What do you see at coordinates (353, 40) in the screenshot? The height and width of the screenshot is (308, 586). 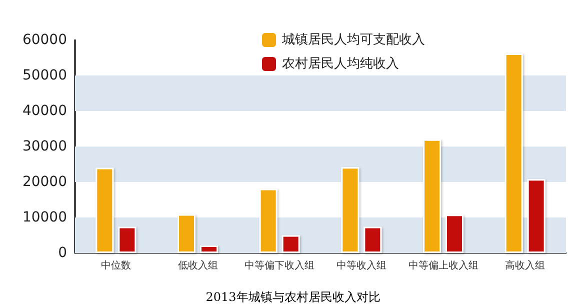 I see `legend-label: 城镇居民人均可支配收入` at bounding box center [353, 40].